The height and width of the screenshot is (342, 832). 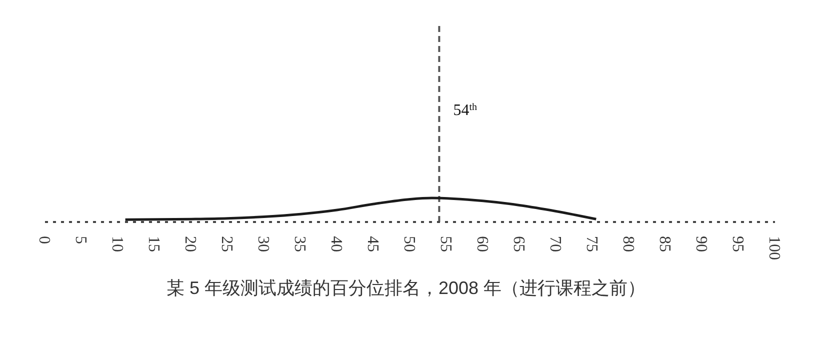 I want to click on x-tick-label: 55, so click(x=445, y=244).